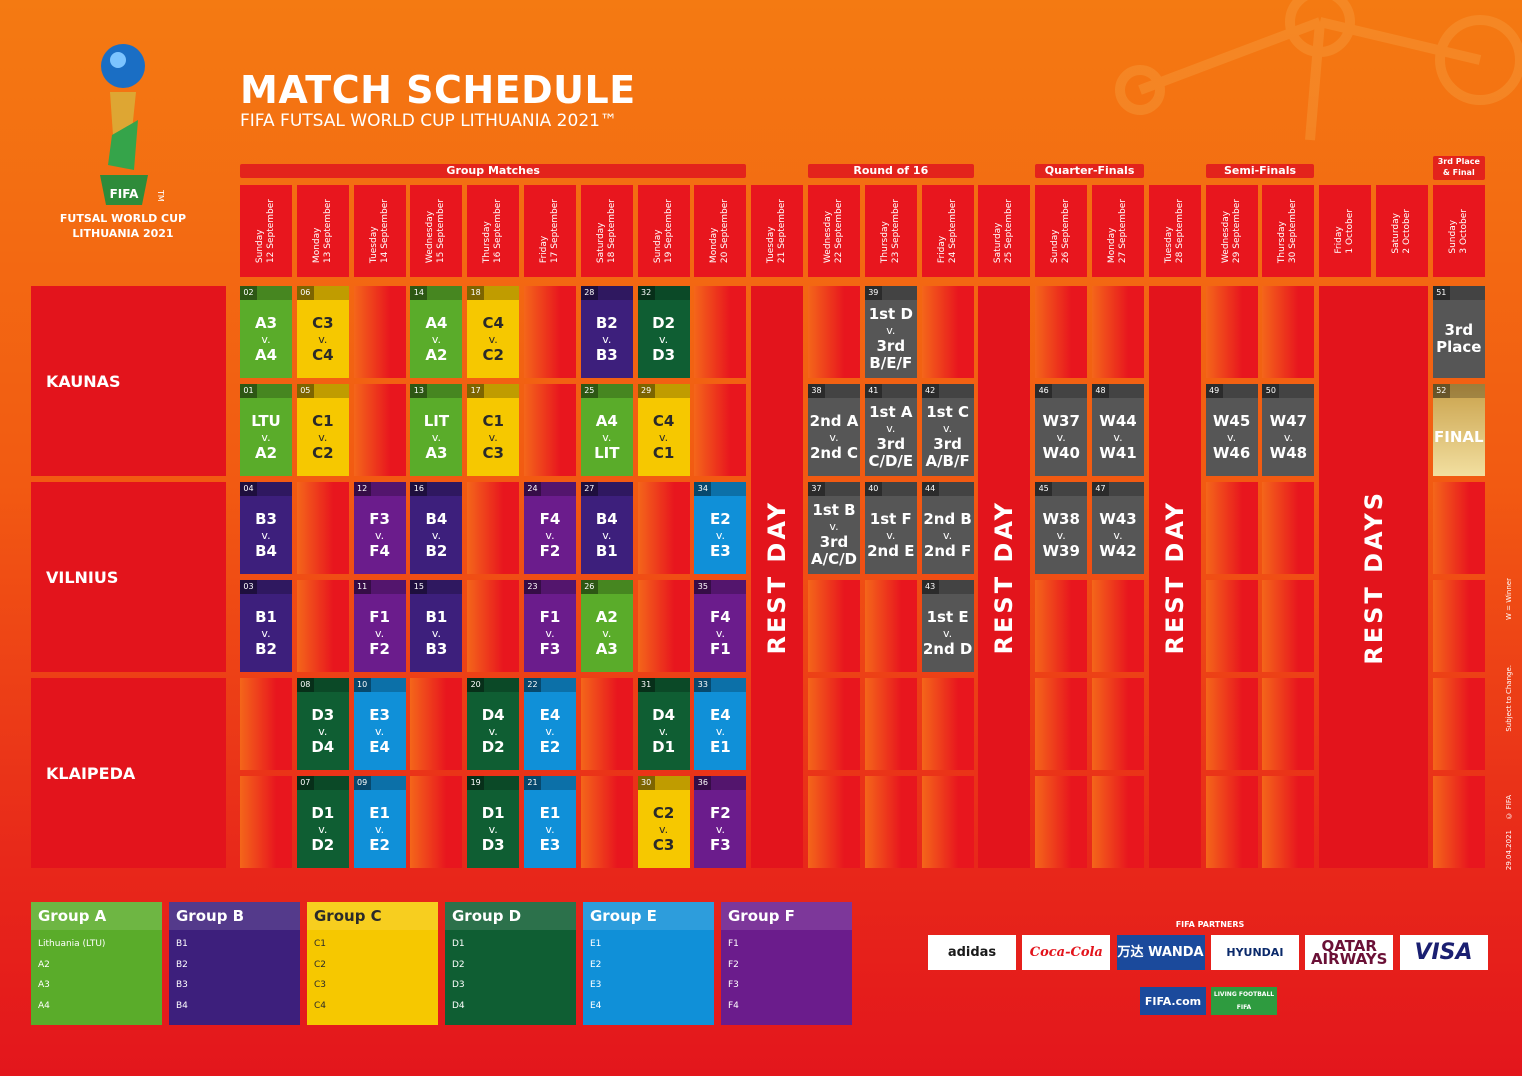  I want to click on match-card: 50 W47 v. W48, so click(1288, 430).